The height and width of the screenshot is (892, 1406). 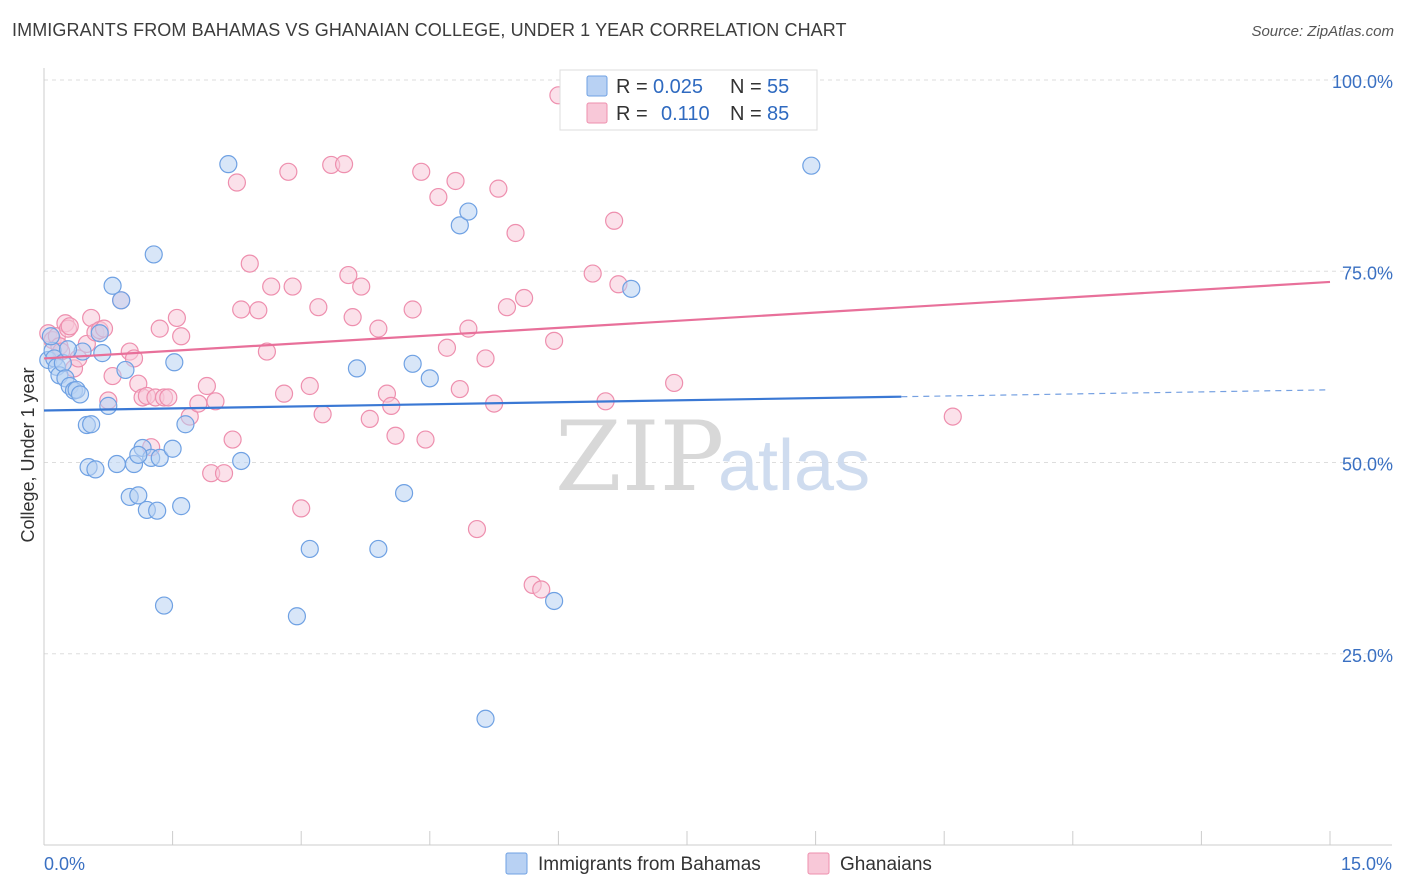 What do you see at coordinates (1367, 273) in the screenshot?
I see `y-tick-label-75: 75.0%` at bounding box center [1367, 273].